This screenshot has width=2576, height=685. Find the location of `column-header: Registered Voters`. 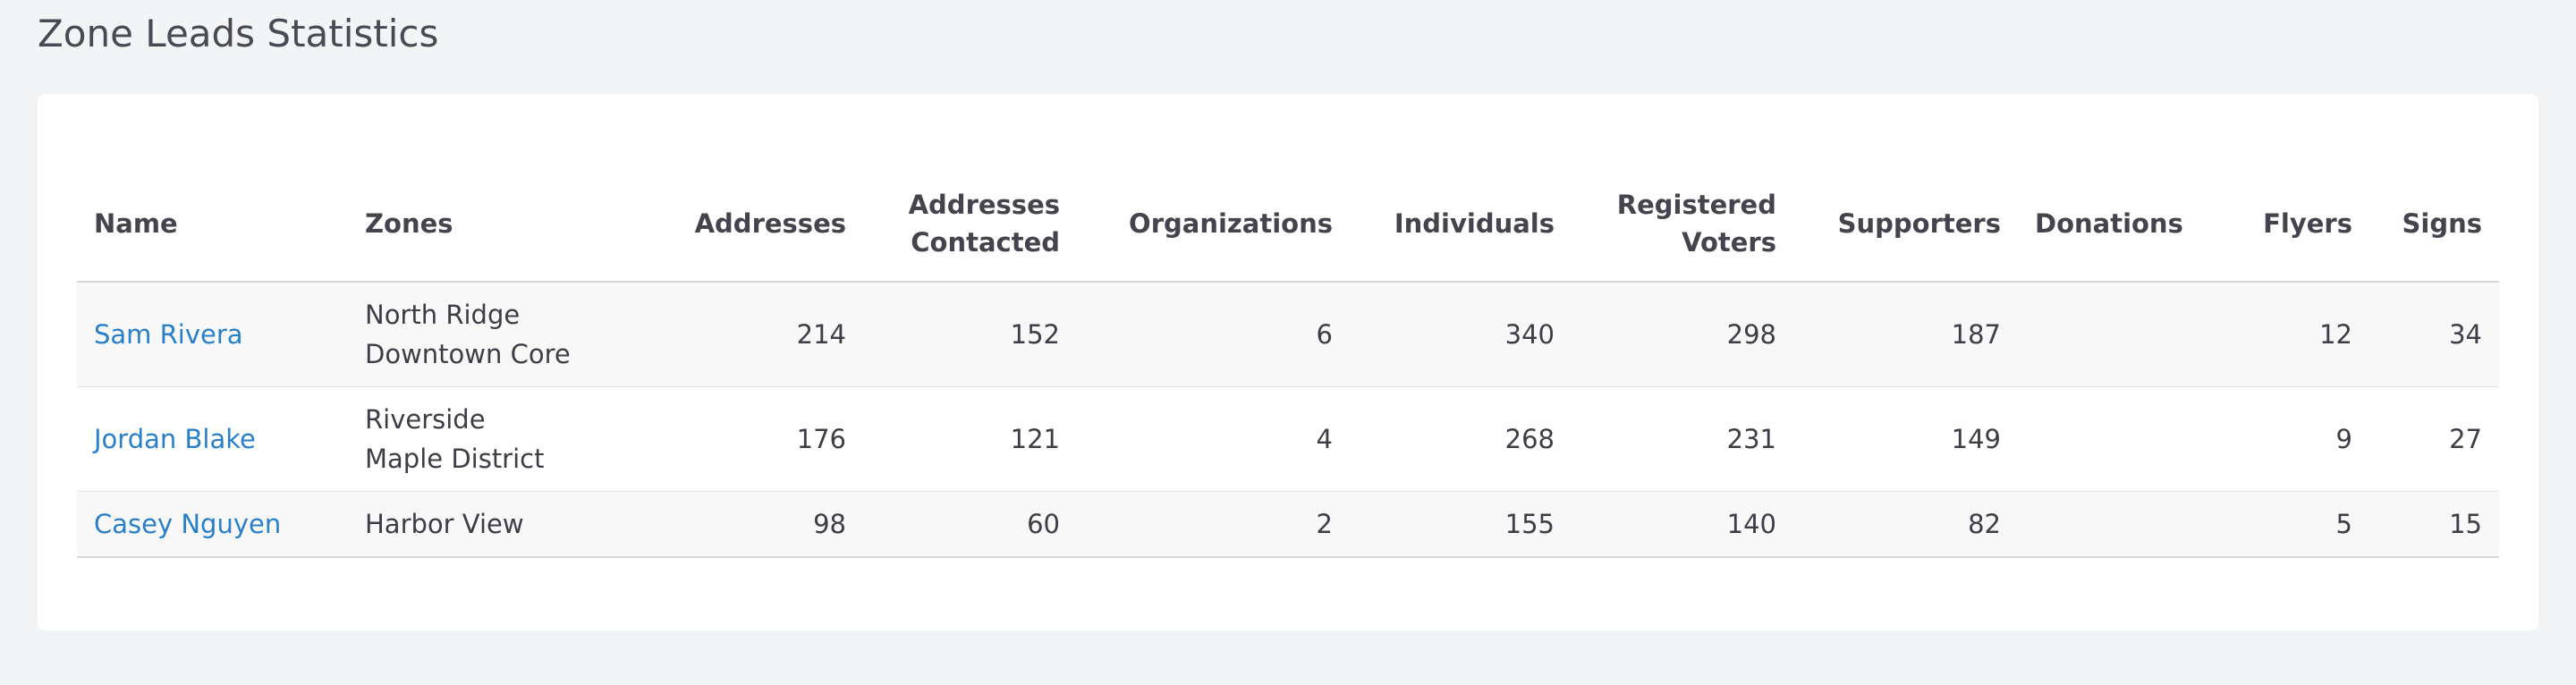

column-header: Registered Voters is located at coordinates (1682, 224).